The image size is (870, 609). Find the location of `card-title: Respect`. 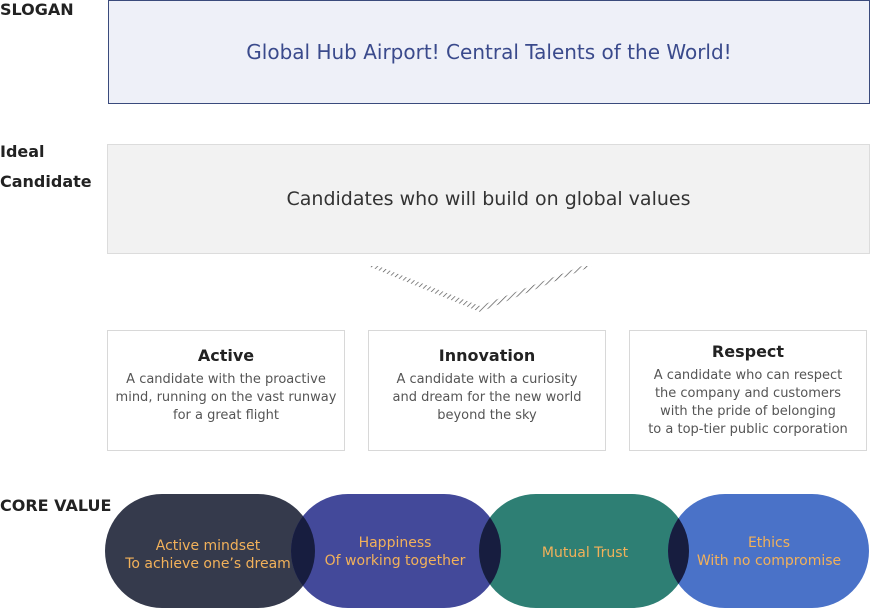

card-title: Respect is located at coordinates (748, 351).